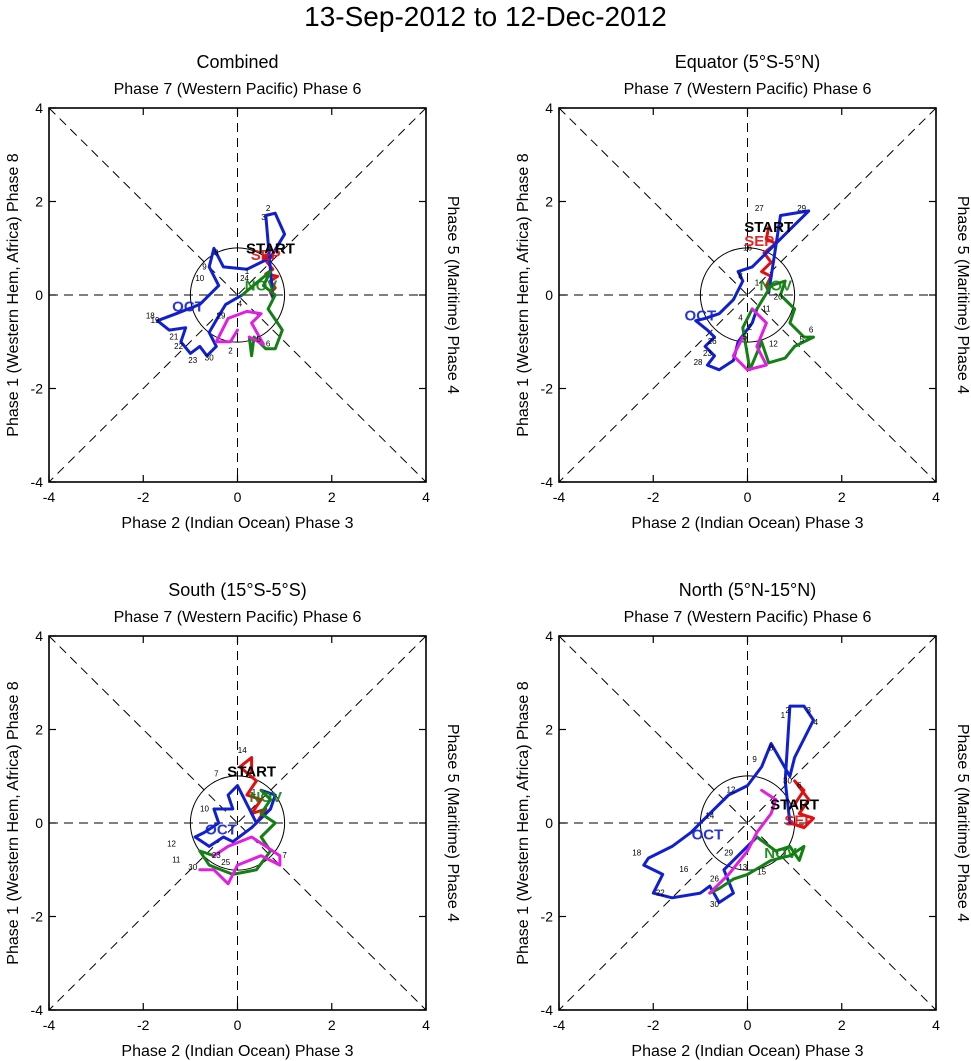 The width and height of the screenshot is (971, 1061). Describe the element at coordinates (216, 773) in the screenshot. I see `day-label: 7` at that location.